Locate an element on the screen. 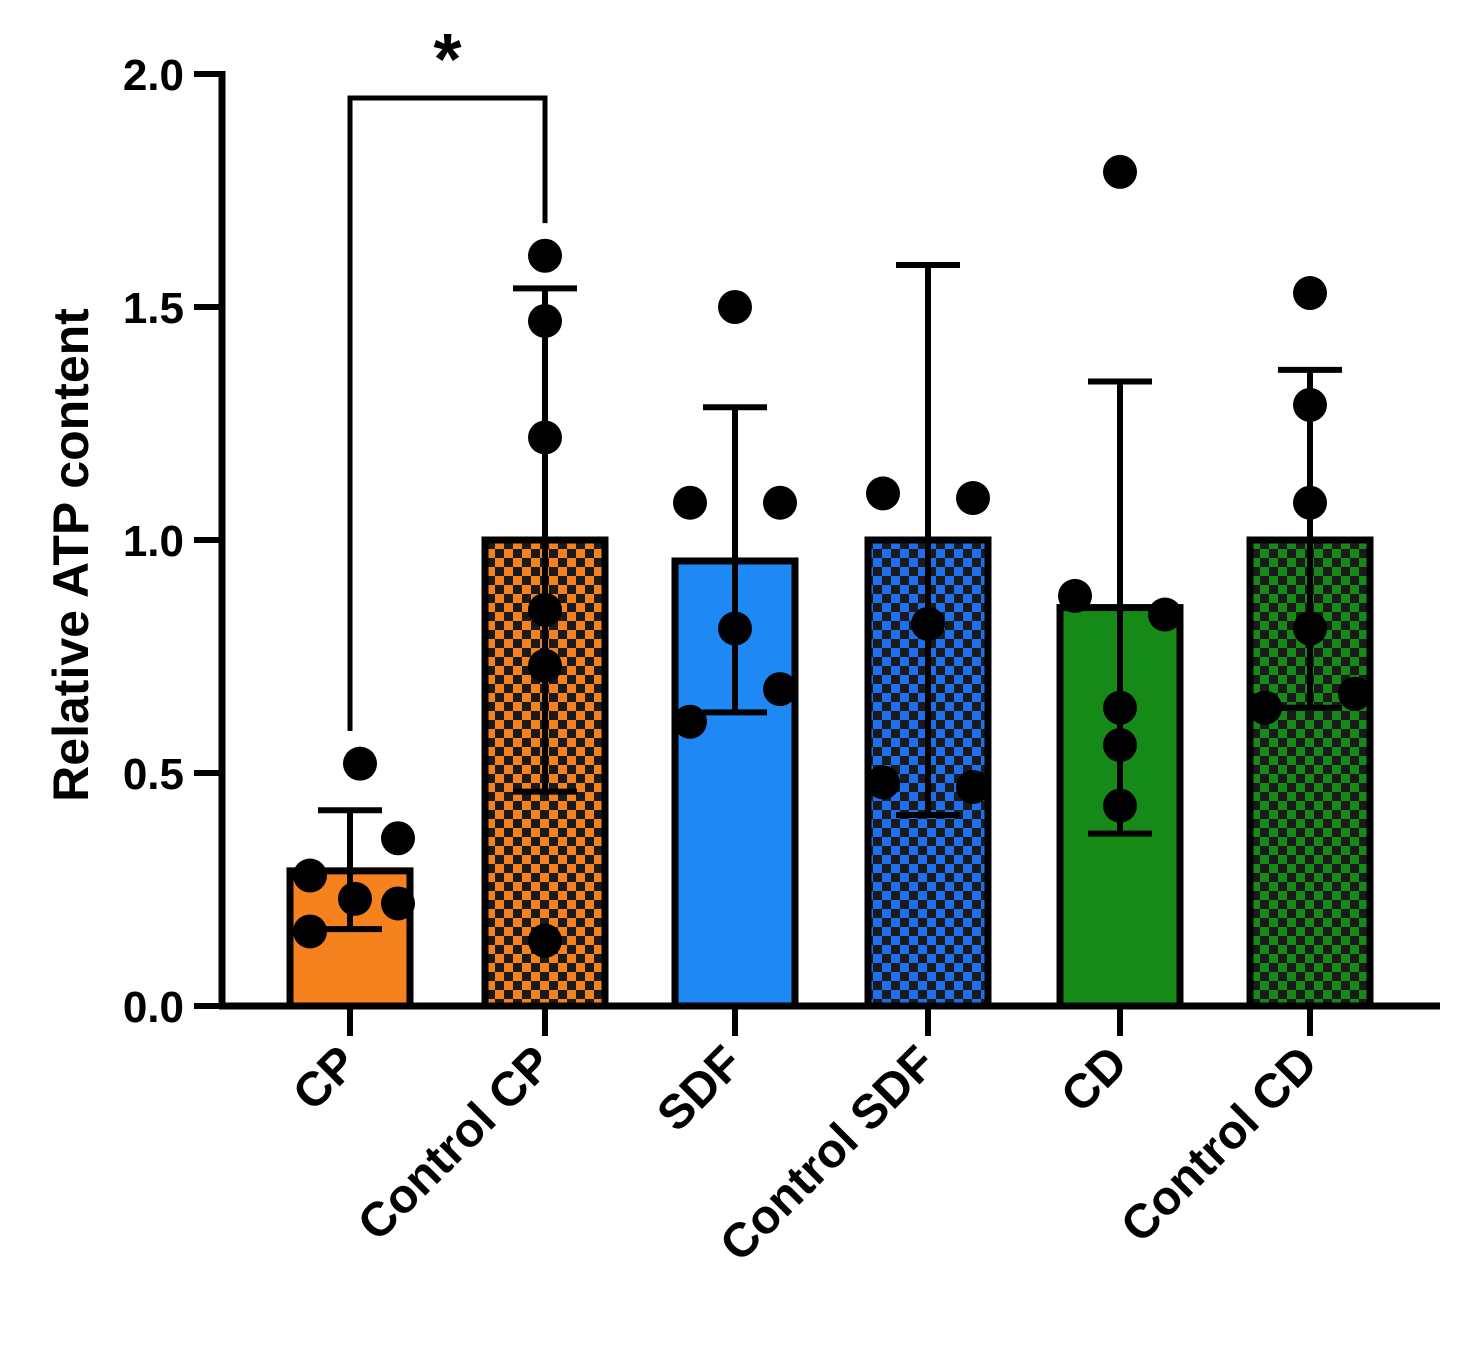  x-tick-label-control-cp: Control CP is located at coordinates (455, 1143).